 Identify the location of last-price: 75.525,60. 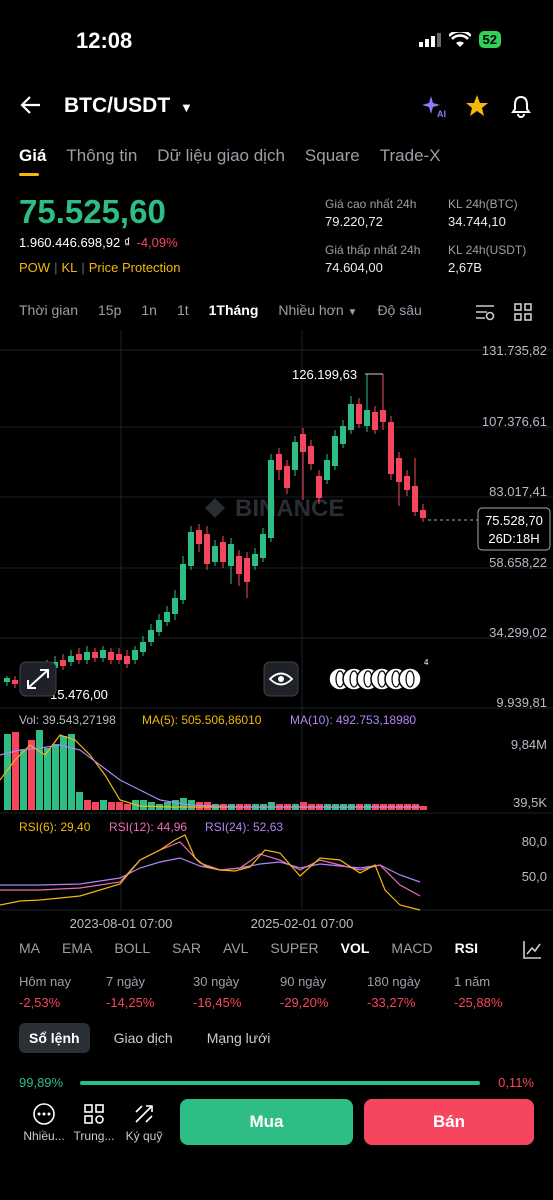
(92, 211).